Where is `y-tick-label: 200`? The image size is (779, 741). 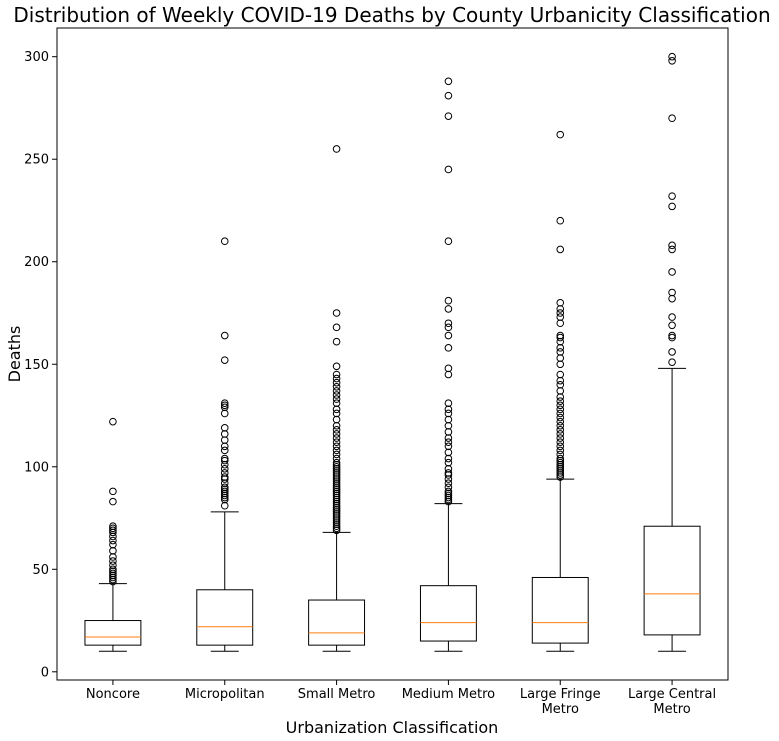
y-tick-label: 200 is located at coordinates (36, 262).